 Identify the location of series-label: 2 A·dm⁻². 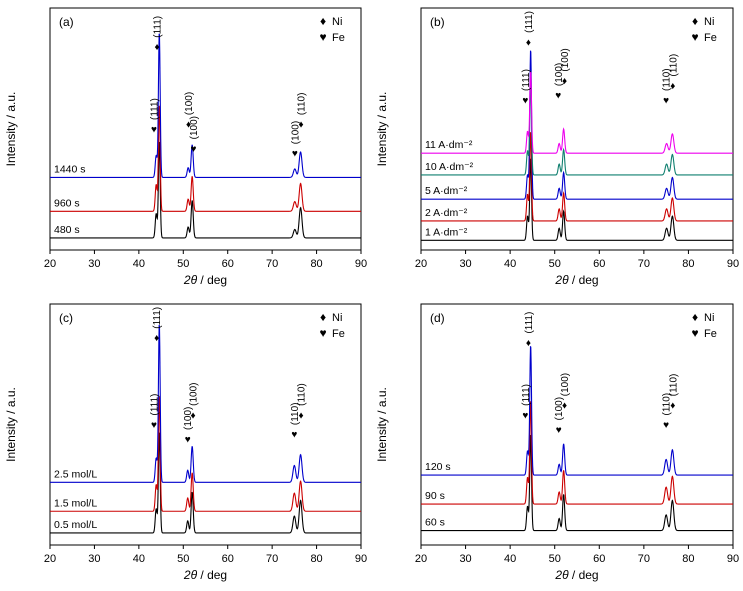
(446, 213).